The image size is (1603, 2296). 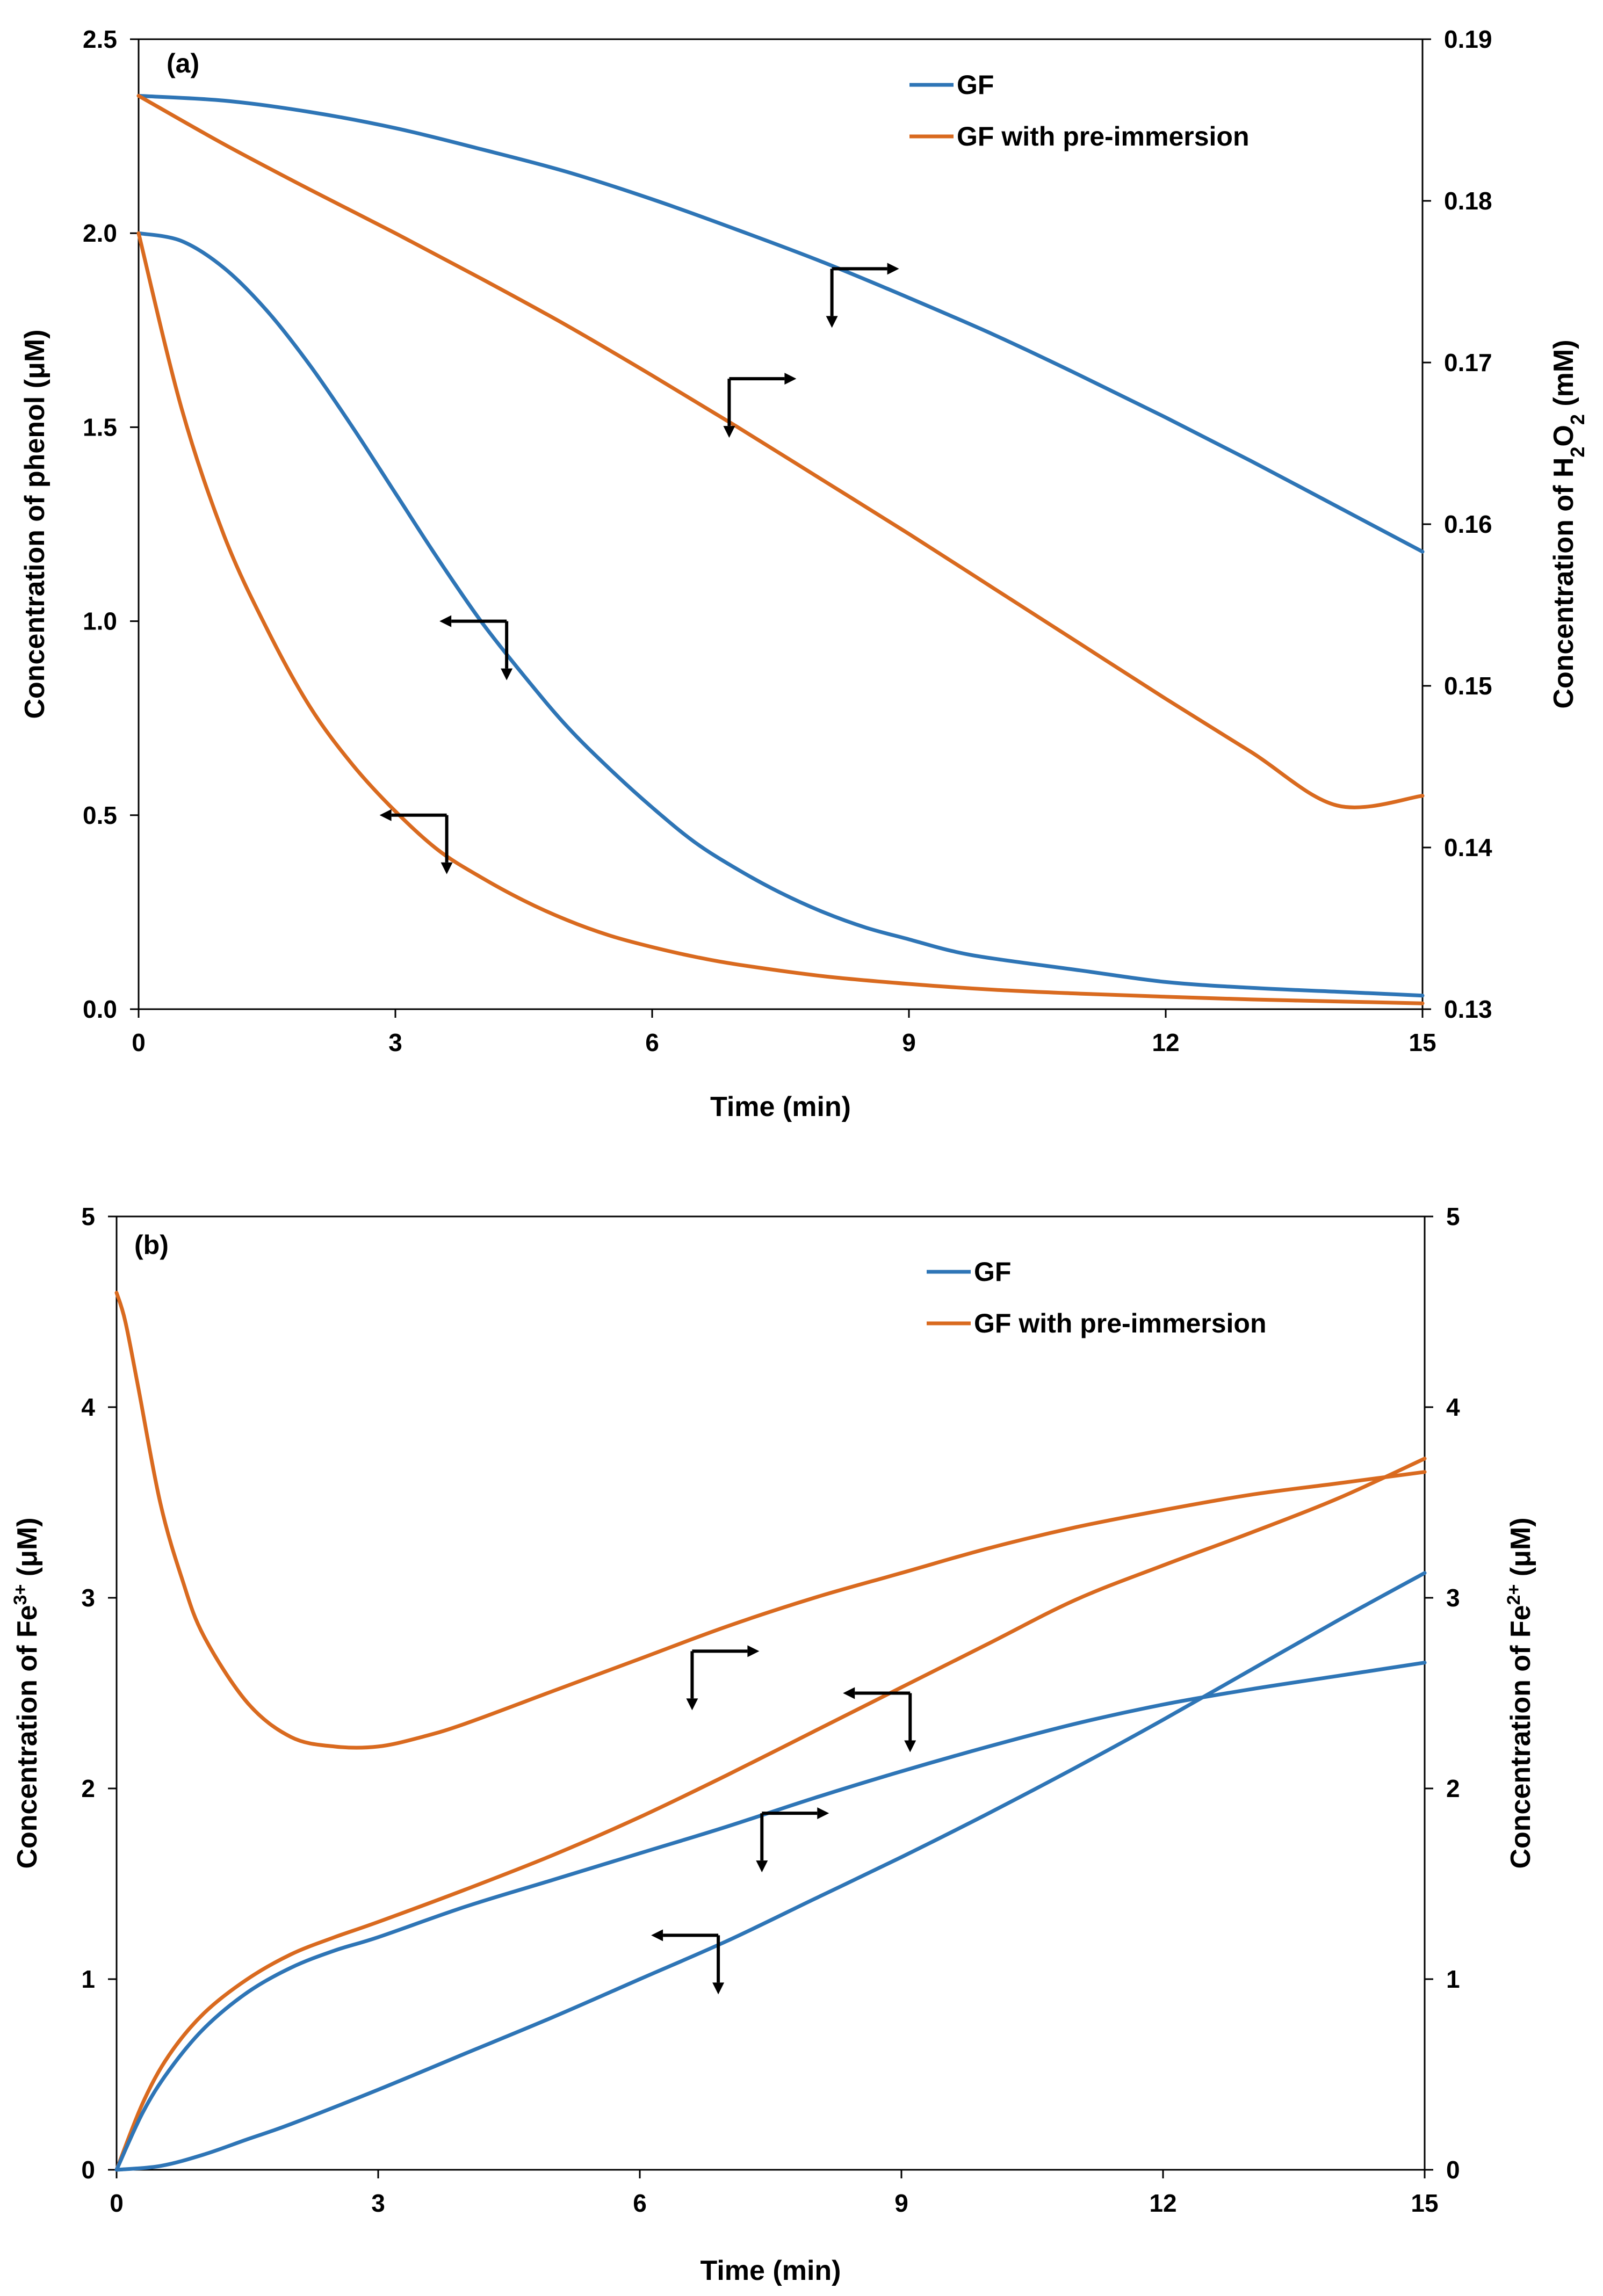 I want to click on axis-title-part: Concentration of H, so click(x=1563, y=583).